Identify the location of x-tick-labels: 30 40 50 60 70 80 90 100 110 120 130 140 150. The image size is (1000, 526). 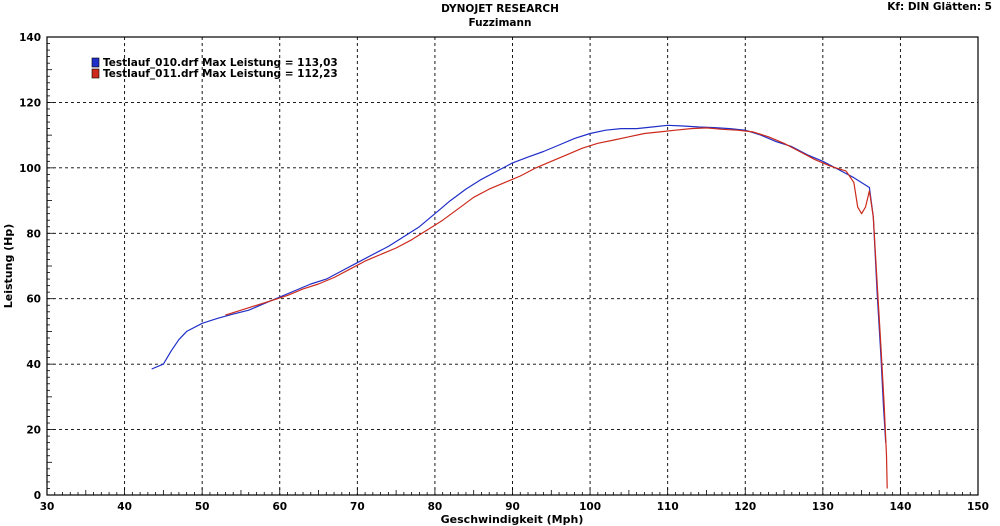
(514, 507).